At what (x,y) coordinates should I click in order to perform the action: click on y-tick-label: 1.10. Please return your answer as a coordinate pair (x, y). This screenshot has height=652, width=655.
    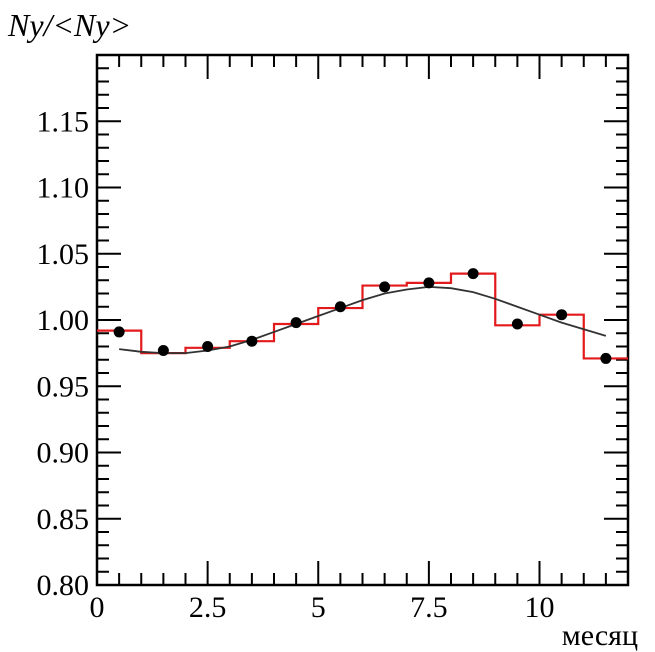
    Looking at the image, I should click on (63, 188).